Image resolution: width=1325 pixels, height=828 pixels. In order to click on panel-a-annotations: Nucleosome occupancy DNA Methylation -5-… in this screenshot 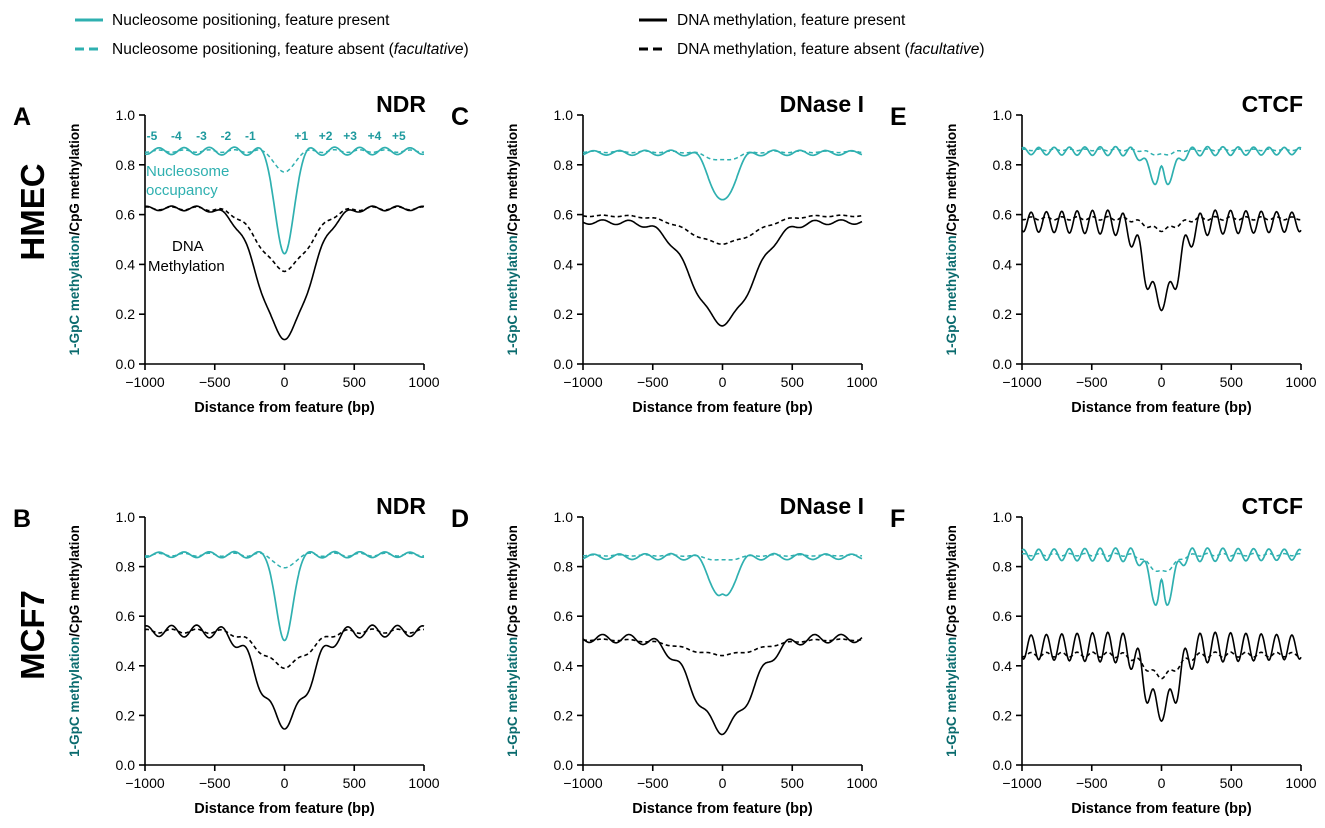, I will do `click(276, 202)`.